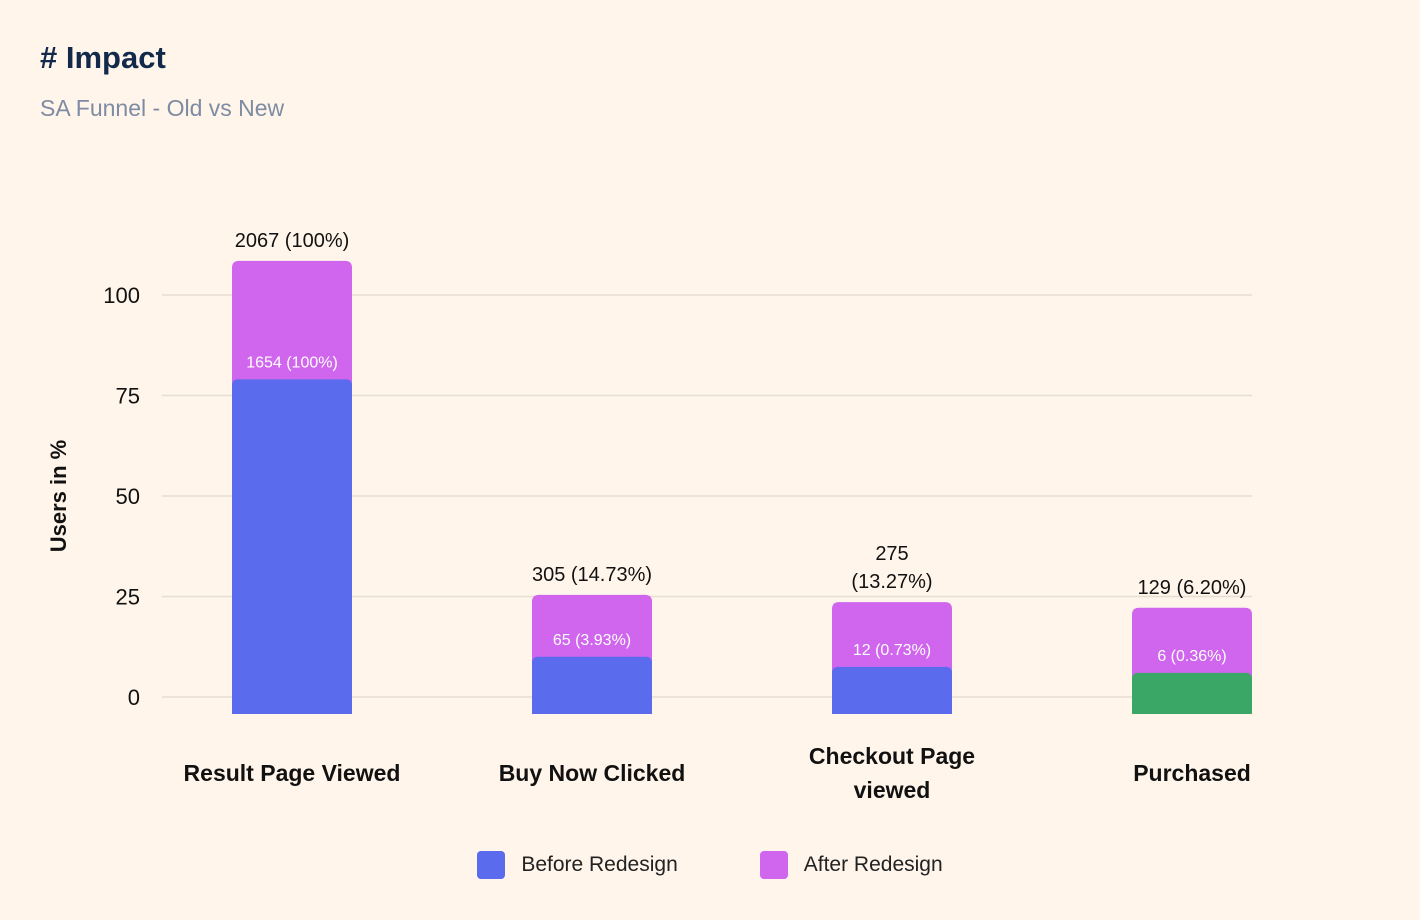  I want to click on x-category-label: Buy Now Clicked, so click(592, 773).